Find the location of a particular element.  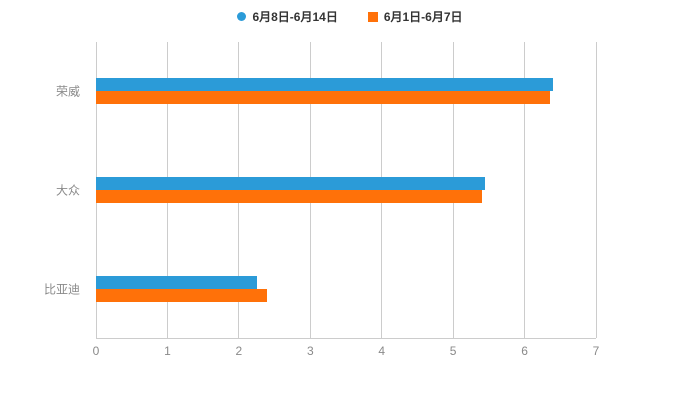

square-marker-icon is located at coordinates (372, 16).